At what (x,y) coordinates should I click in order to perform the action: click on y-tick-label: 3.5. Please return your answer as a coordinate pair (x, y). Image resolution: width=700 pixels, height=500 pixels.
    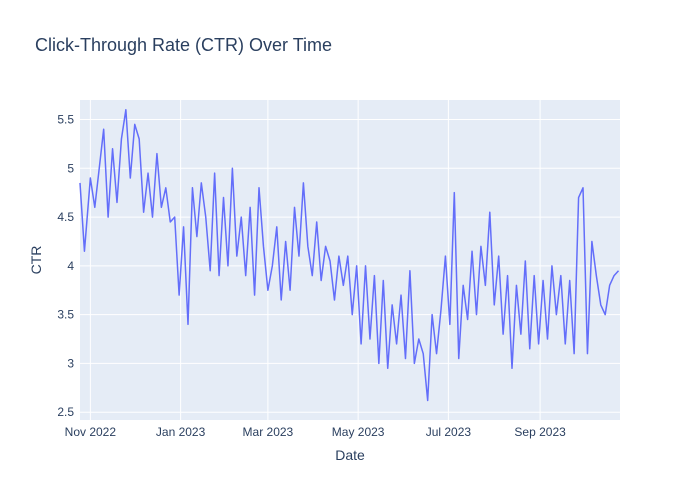
    Looking at the image, I should click on (65, 315).